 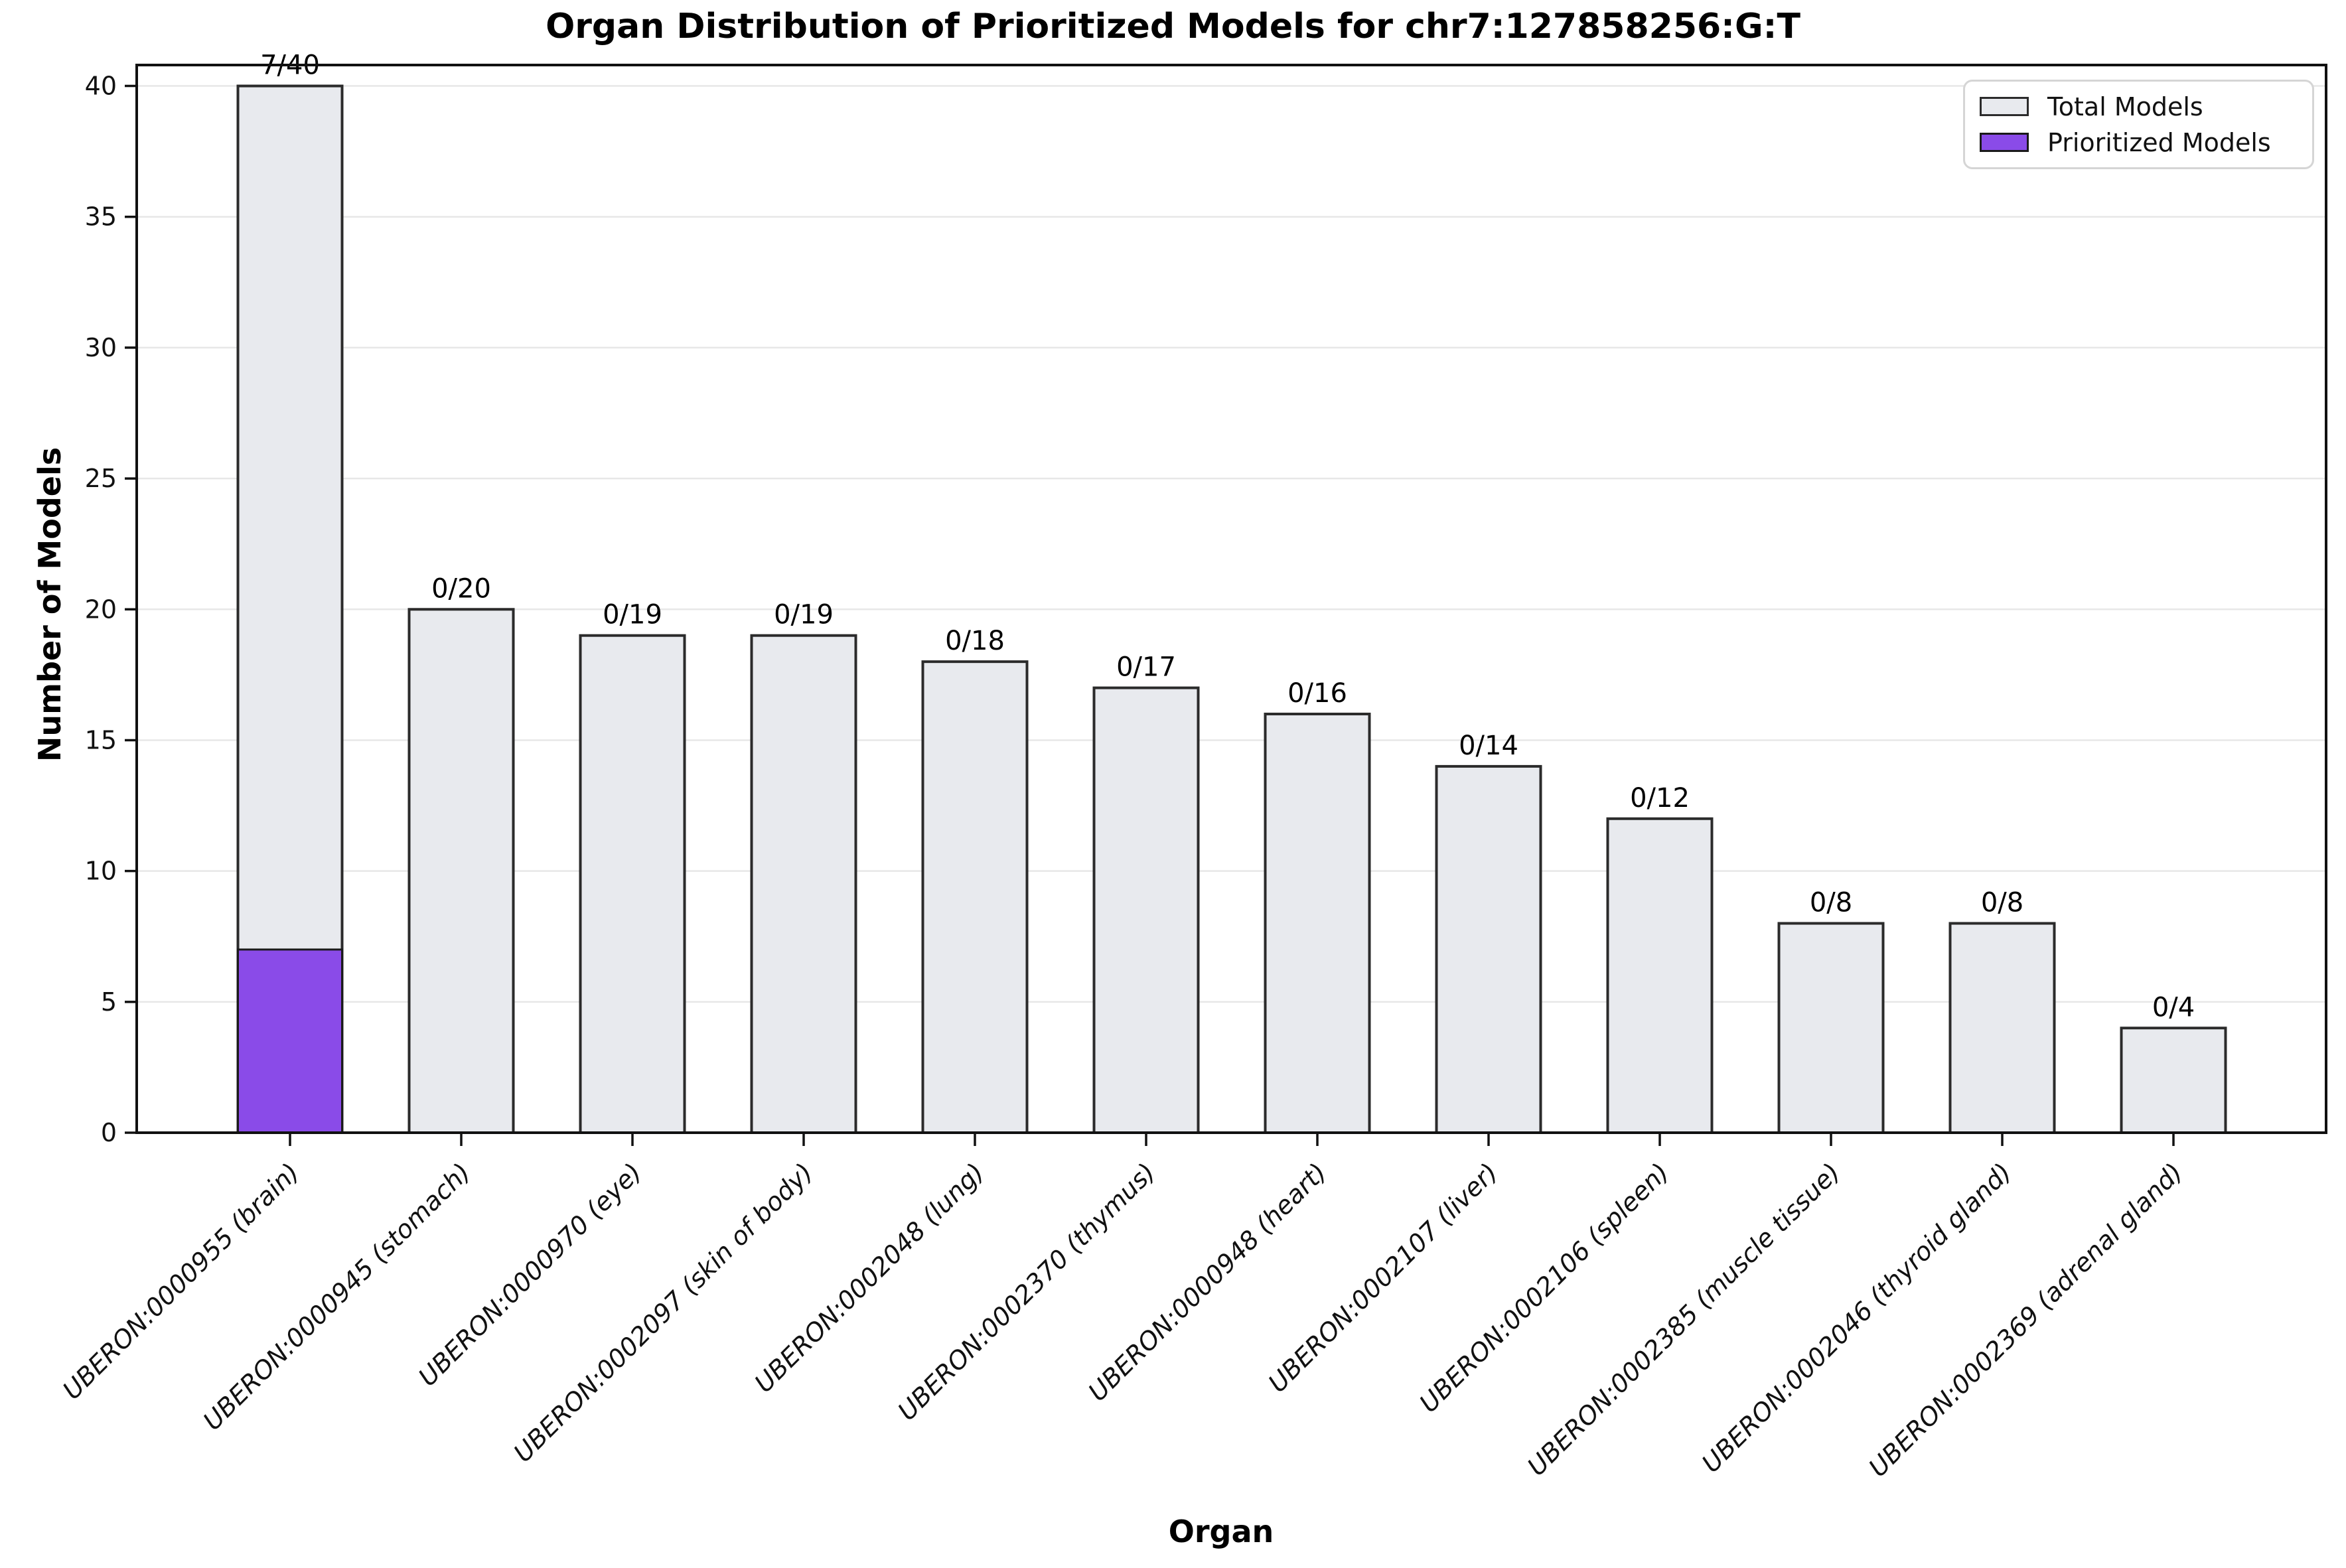 I want to click on legend-item: Prioritized Models, so click(x=2139, y=142).